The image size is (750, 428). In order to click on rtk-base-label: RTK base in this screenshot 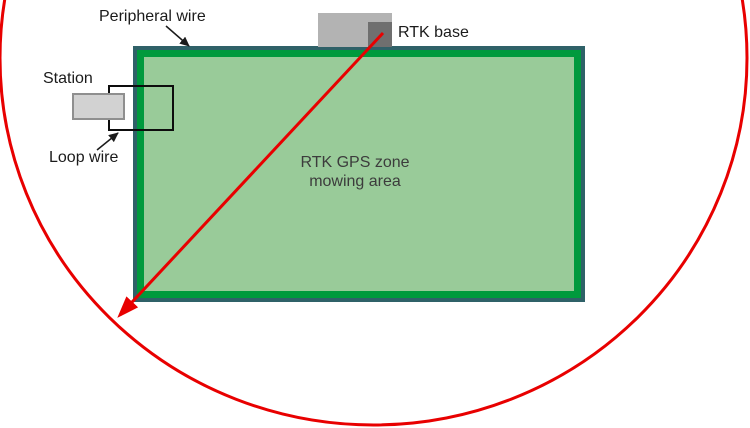, I will do `click(433, 32)`.